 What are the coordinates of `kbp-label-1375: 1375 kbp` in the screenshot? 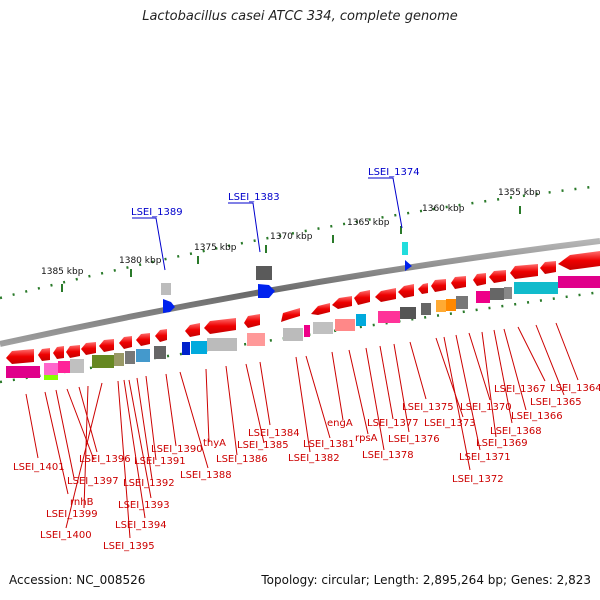 It's located at (215, 248).